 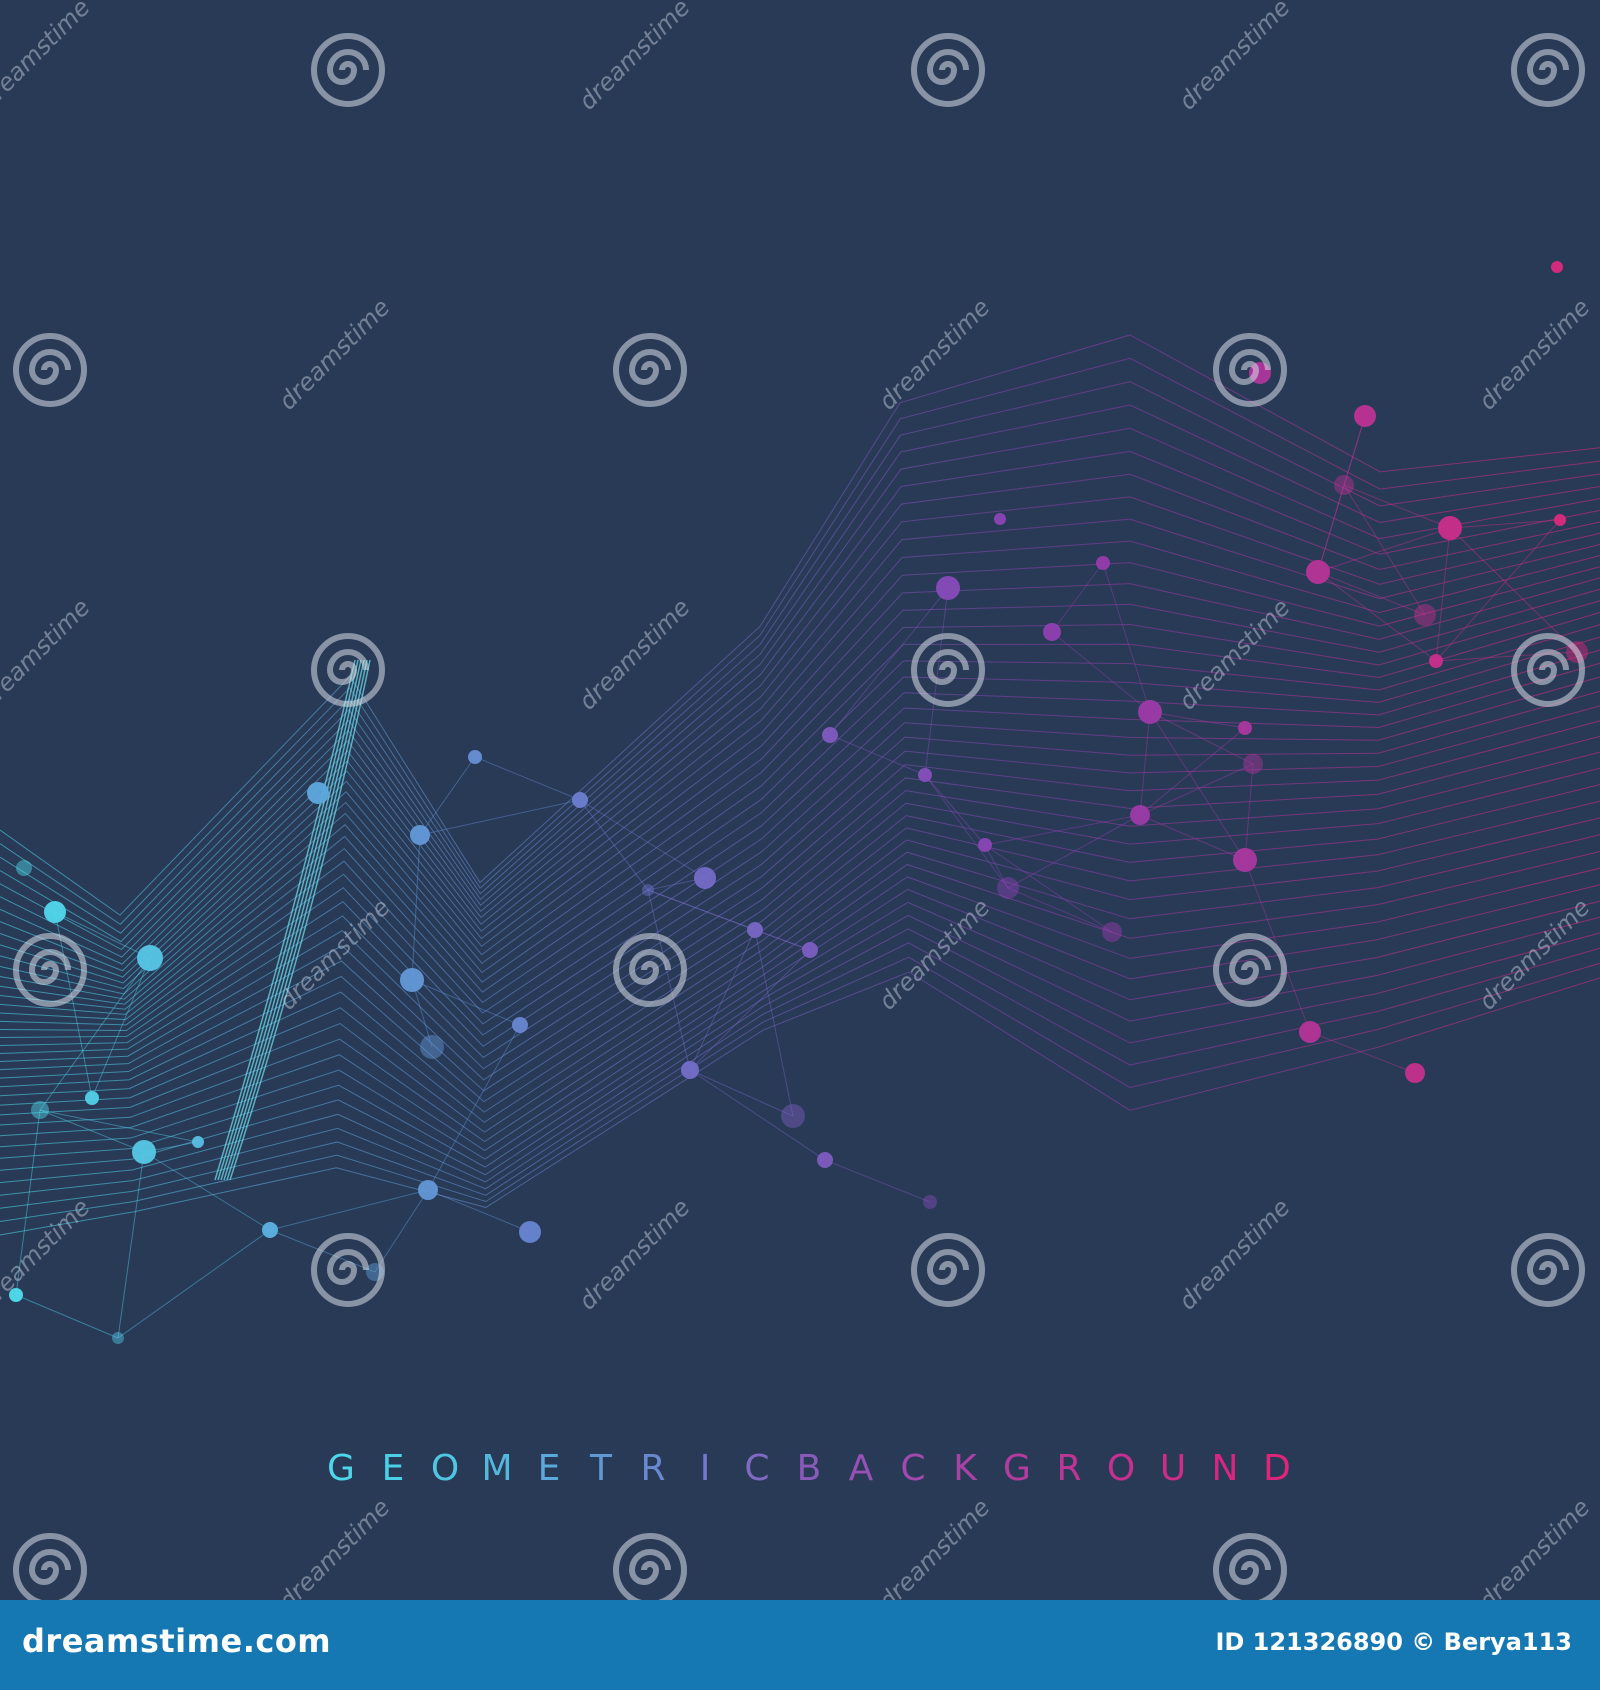 I want to click on dreamstime-logo-text: dreamstime.com, so click(x=177, y=1641).